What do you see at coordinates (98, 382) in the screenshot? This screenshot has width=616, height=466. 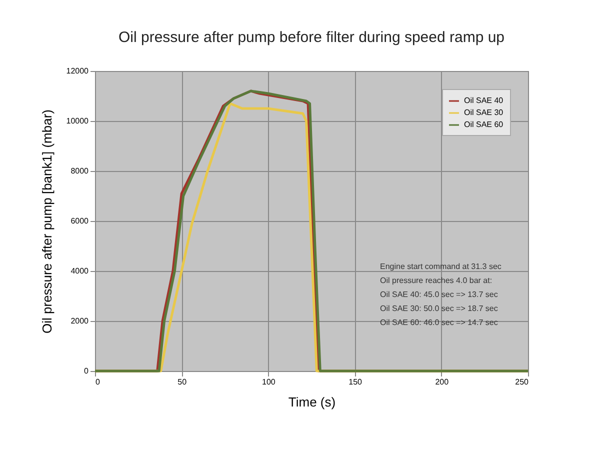 I see `x-tick-label: 0` at bounding box center [98, 382].